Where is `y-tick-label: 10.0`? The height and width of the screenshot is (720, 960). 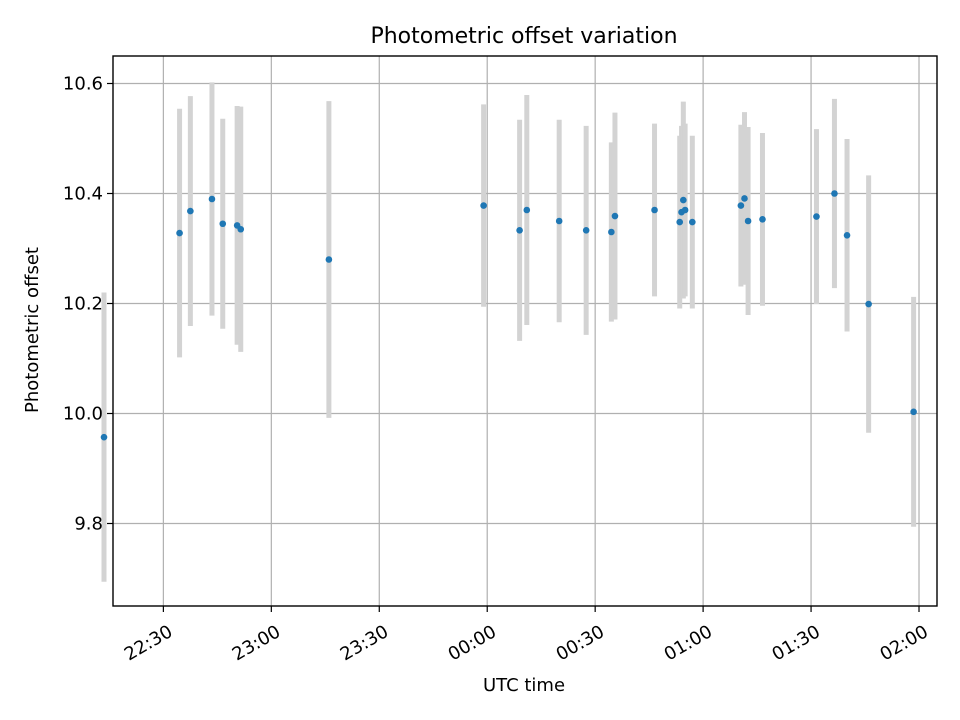 y-tick-label: 10.0 is located at coordinates (83, 414).